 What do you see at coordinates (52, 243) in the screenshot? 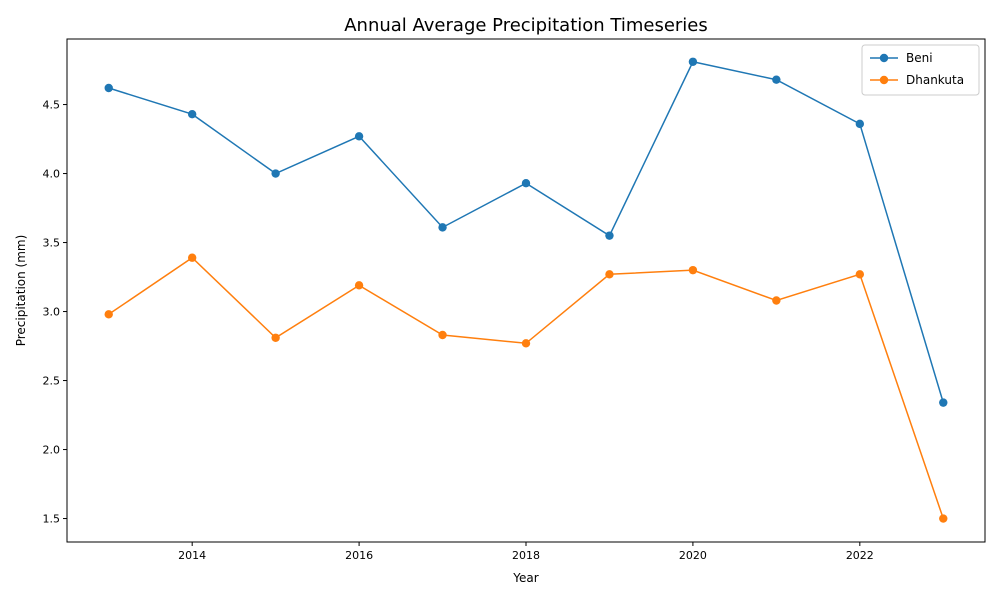
I see `y-tick-label: 3.5` at bounding box center [52, 243].